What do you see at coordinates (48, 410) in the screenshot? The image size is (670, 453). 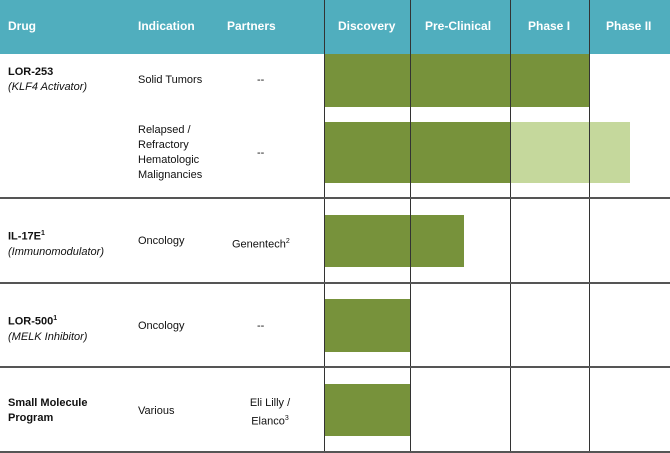 I see `drug-name: Small Molecule Program` at bounding box center [48, 410].